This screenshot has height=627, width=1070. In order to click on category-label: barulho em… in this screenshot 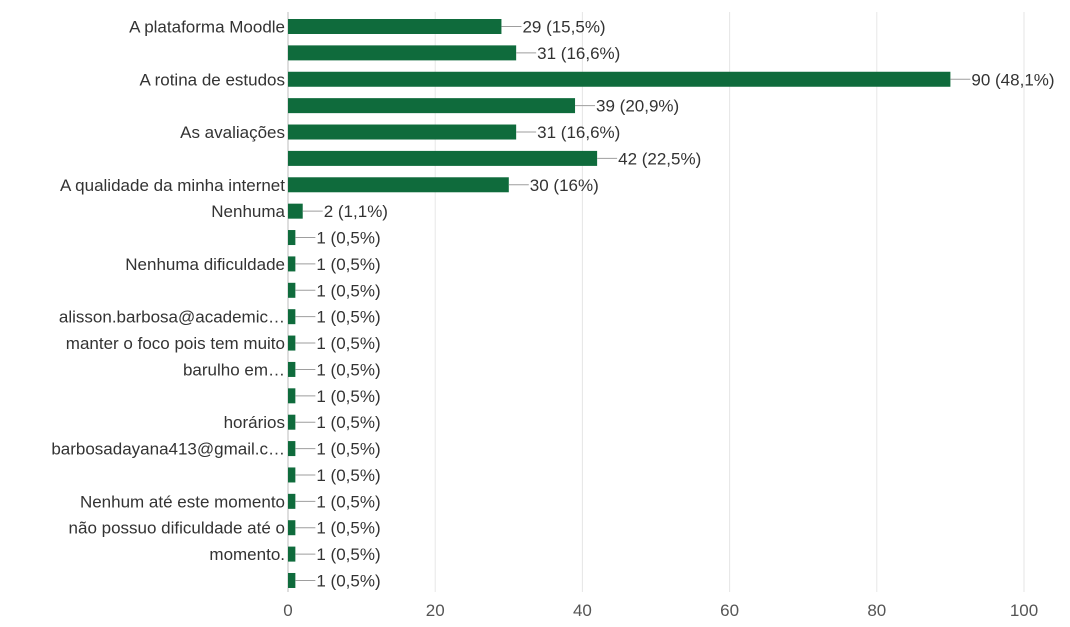, I will do `click(234, 369)`.